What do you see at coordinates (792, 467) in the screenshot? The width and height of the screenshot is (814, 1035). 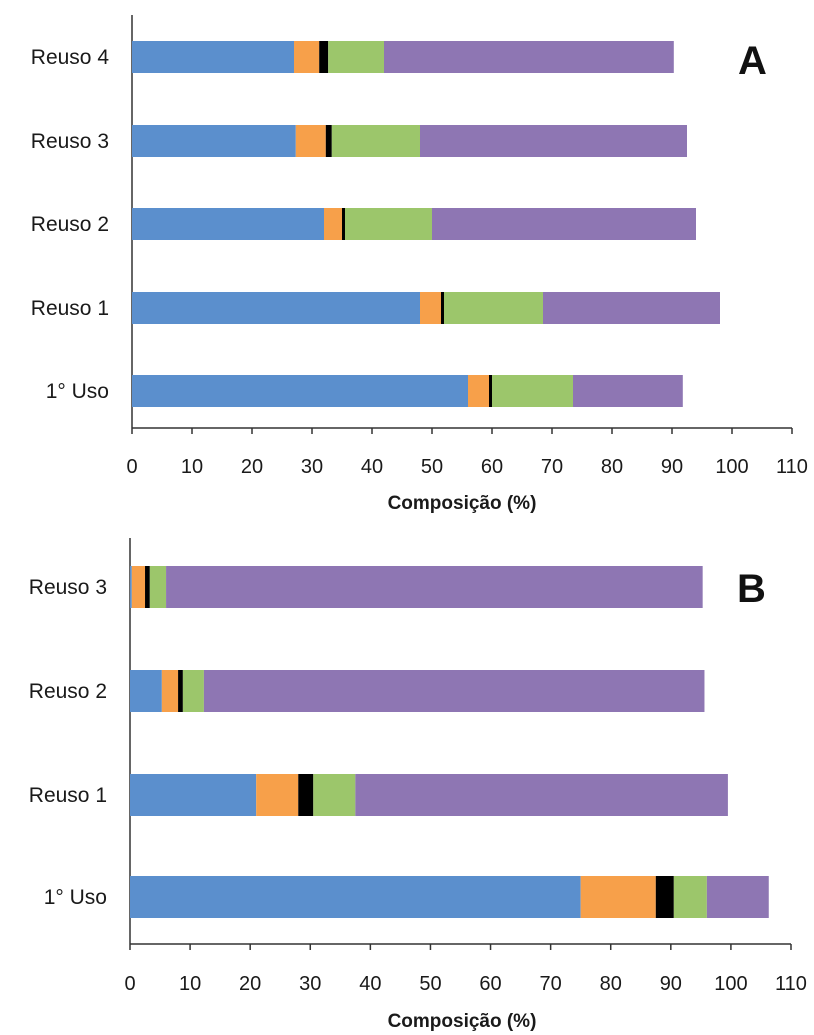 I see `panel-a-x-tick-label: 110` at bounding box center [792, 467].